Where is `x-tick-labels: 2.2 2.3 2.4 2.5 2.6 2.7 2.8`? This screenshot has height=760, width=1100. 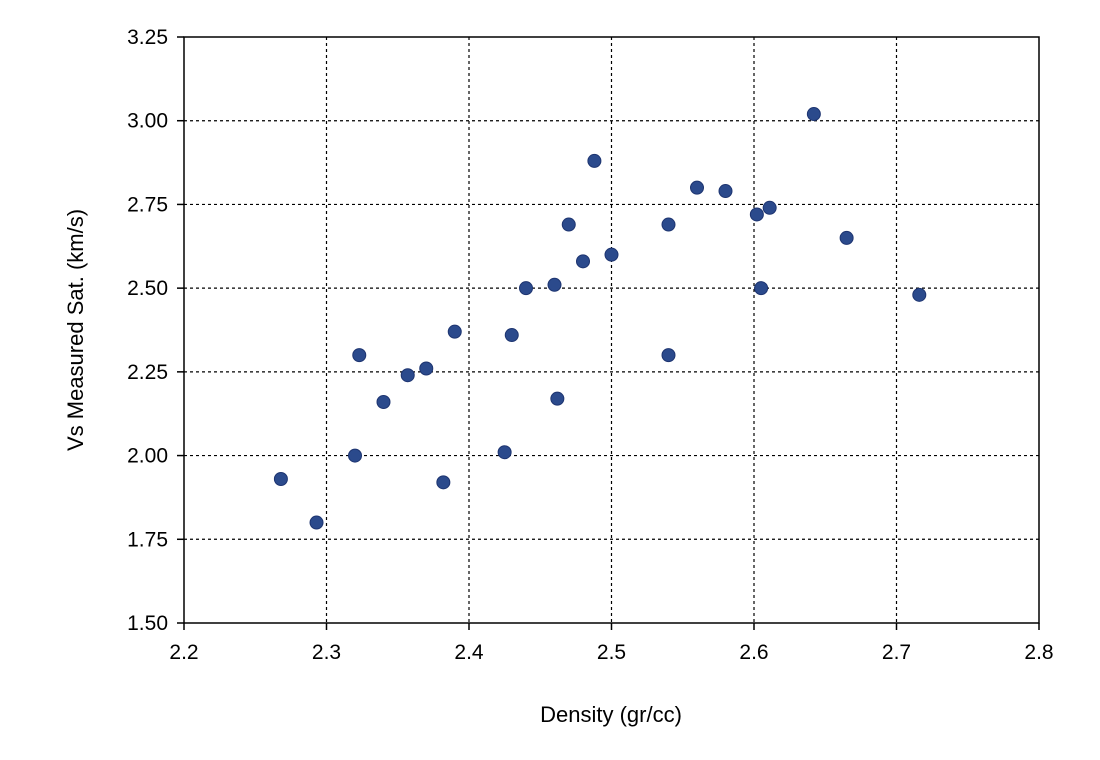 x-tick-labels: 2.2 2.3 2.4 2.5 2.6 2.7 2.8 is located at coordinates (611, 652).